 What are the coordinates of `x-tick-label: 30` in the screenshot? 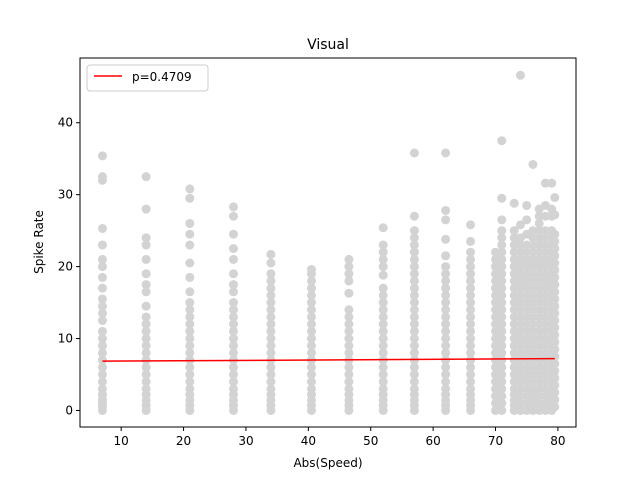 It's located at (245, 441).